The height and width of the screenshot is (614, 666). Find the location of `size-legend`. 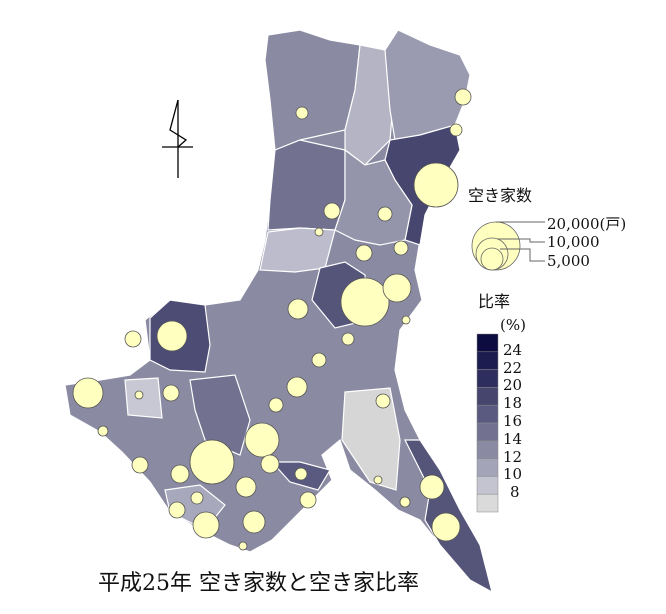

size-legend is located at coordinates (508, 246).